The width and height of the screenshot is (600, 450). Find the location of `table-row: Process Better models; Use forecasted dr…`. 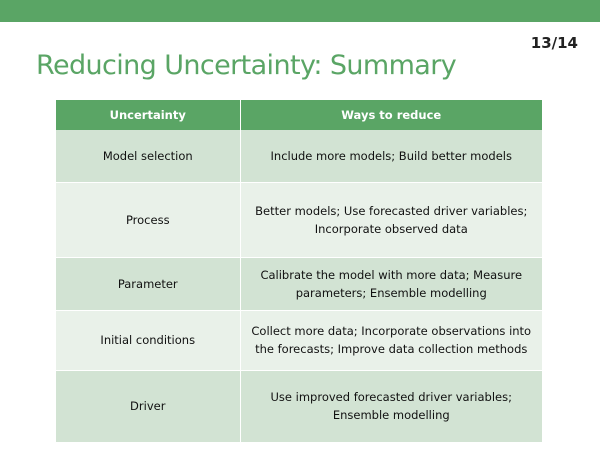

table-row: Process Better models; Use forecasted dr… is located at coordinates (299, 220).